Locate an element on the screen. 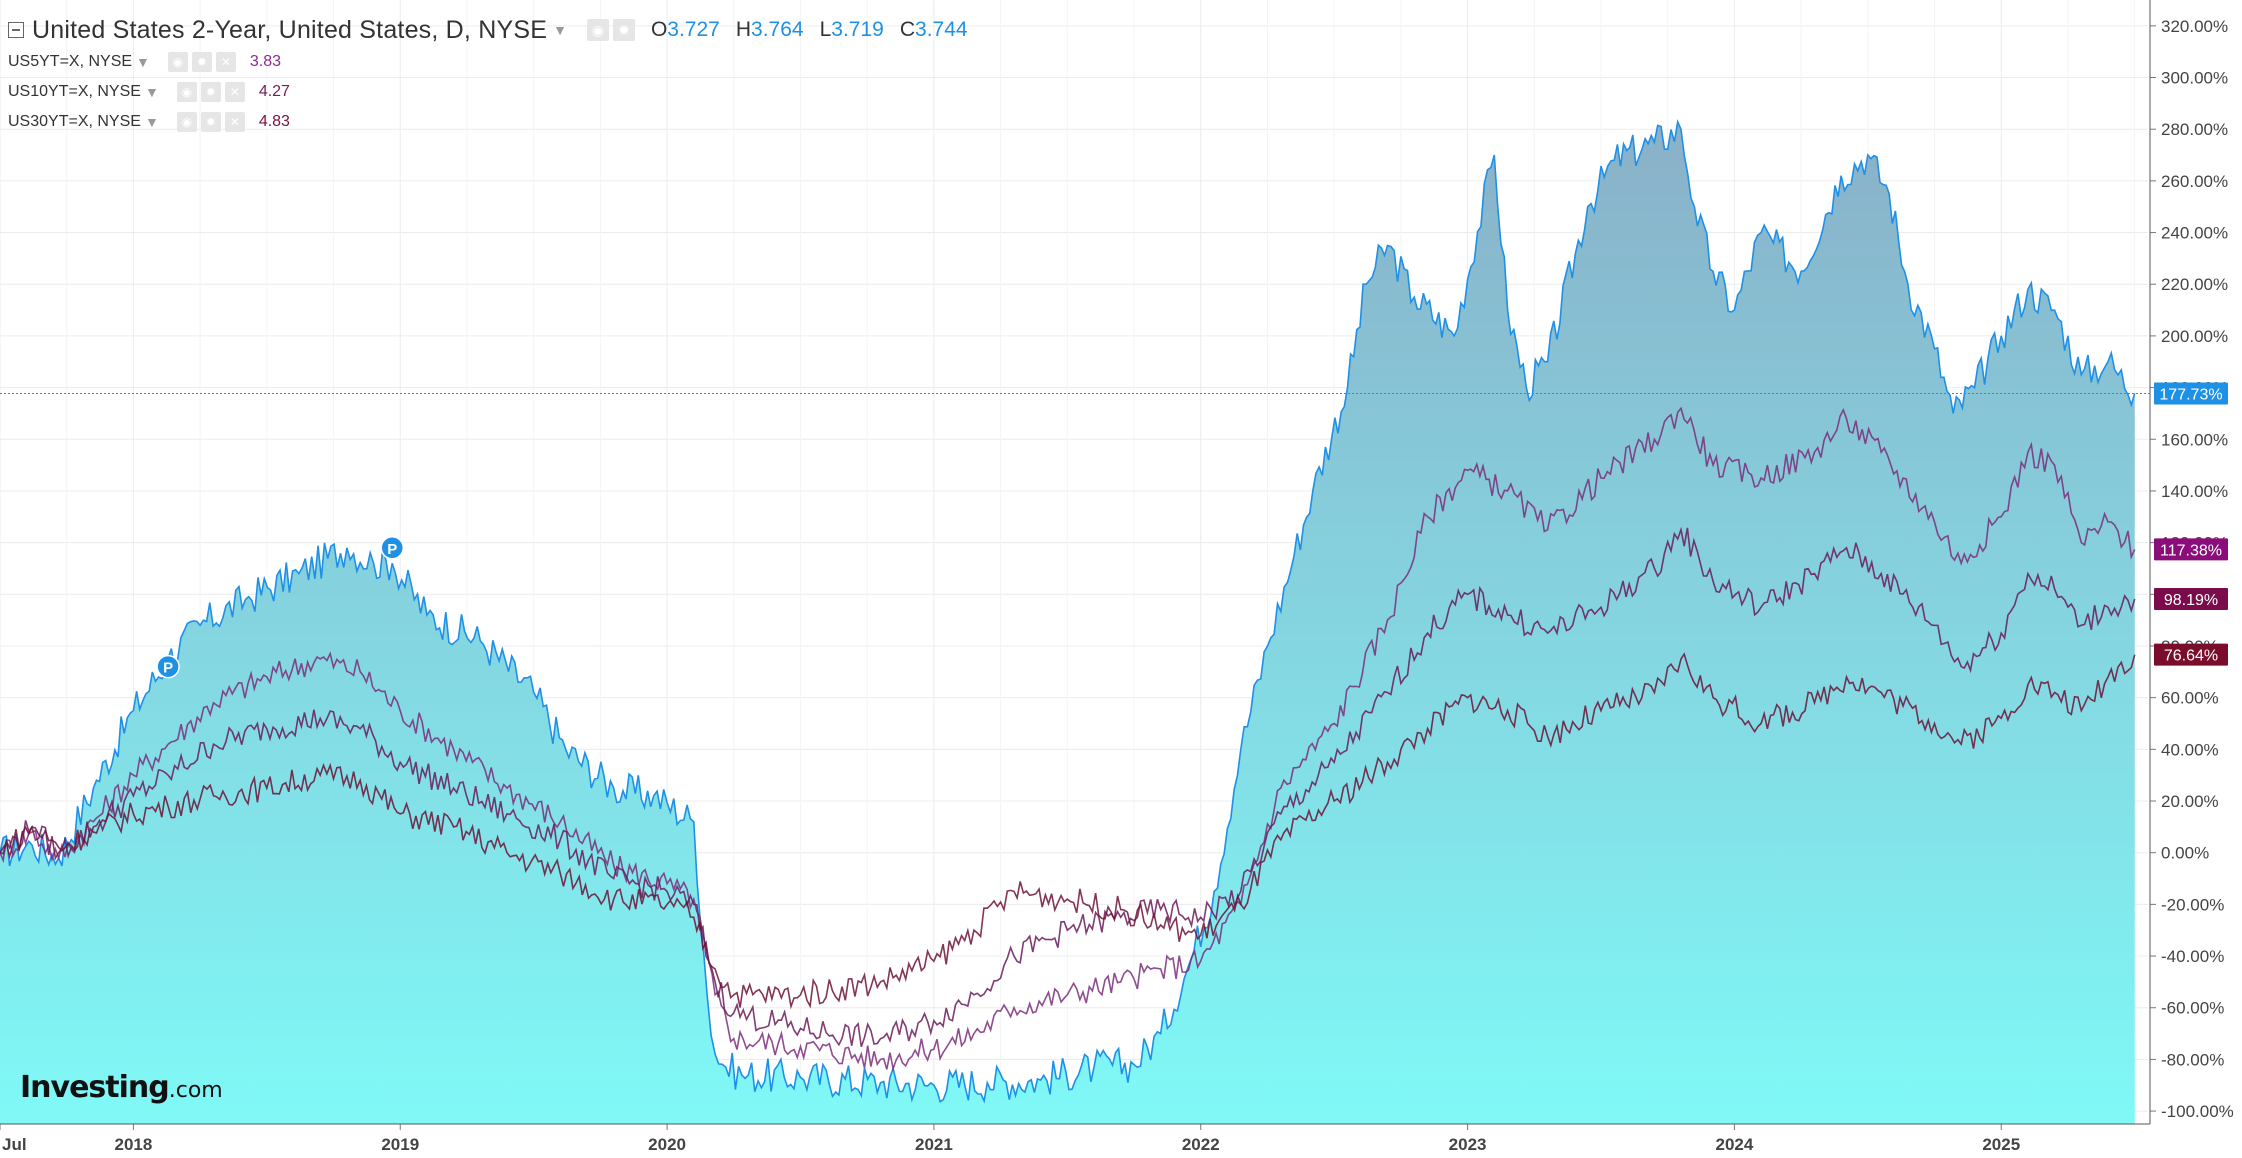 The width and height of the screenshot is (2242, 1158). x-tick-label: 2024 is located at coordinates (1734, 1144).